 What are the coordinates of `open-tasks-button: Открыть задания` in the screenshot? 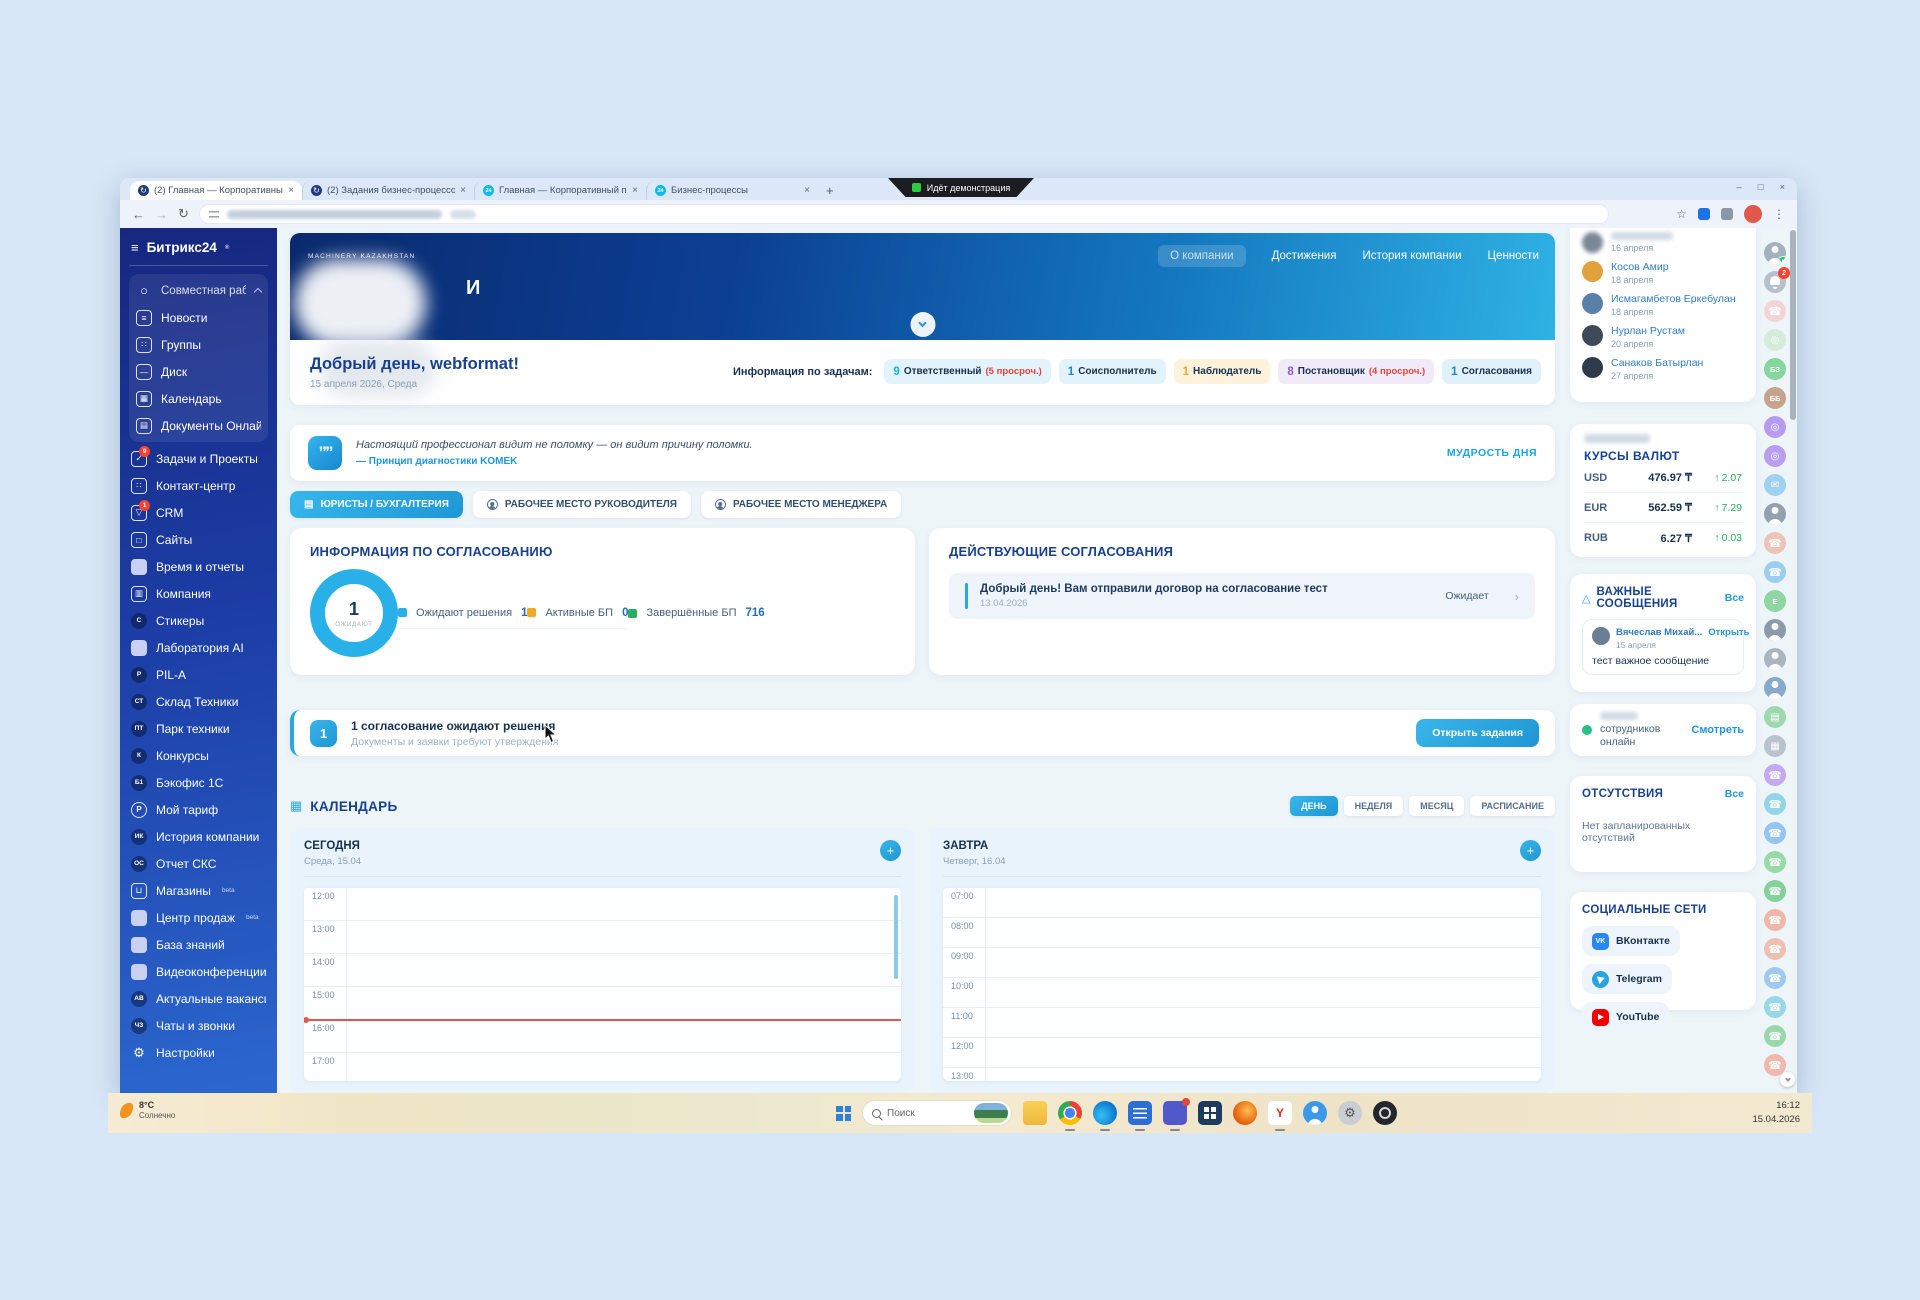 It's located at (1477, 733).